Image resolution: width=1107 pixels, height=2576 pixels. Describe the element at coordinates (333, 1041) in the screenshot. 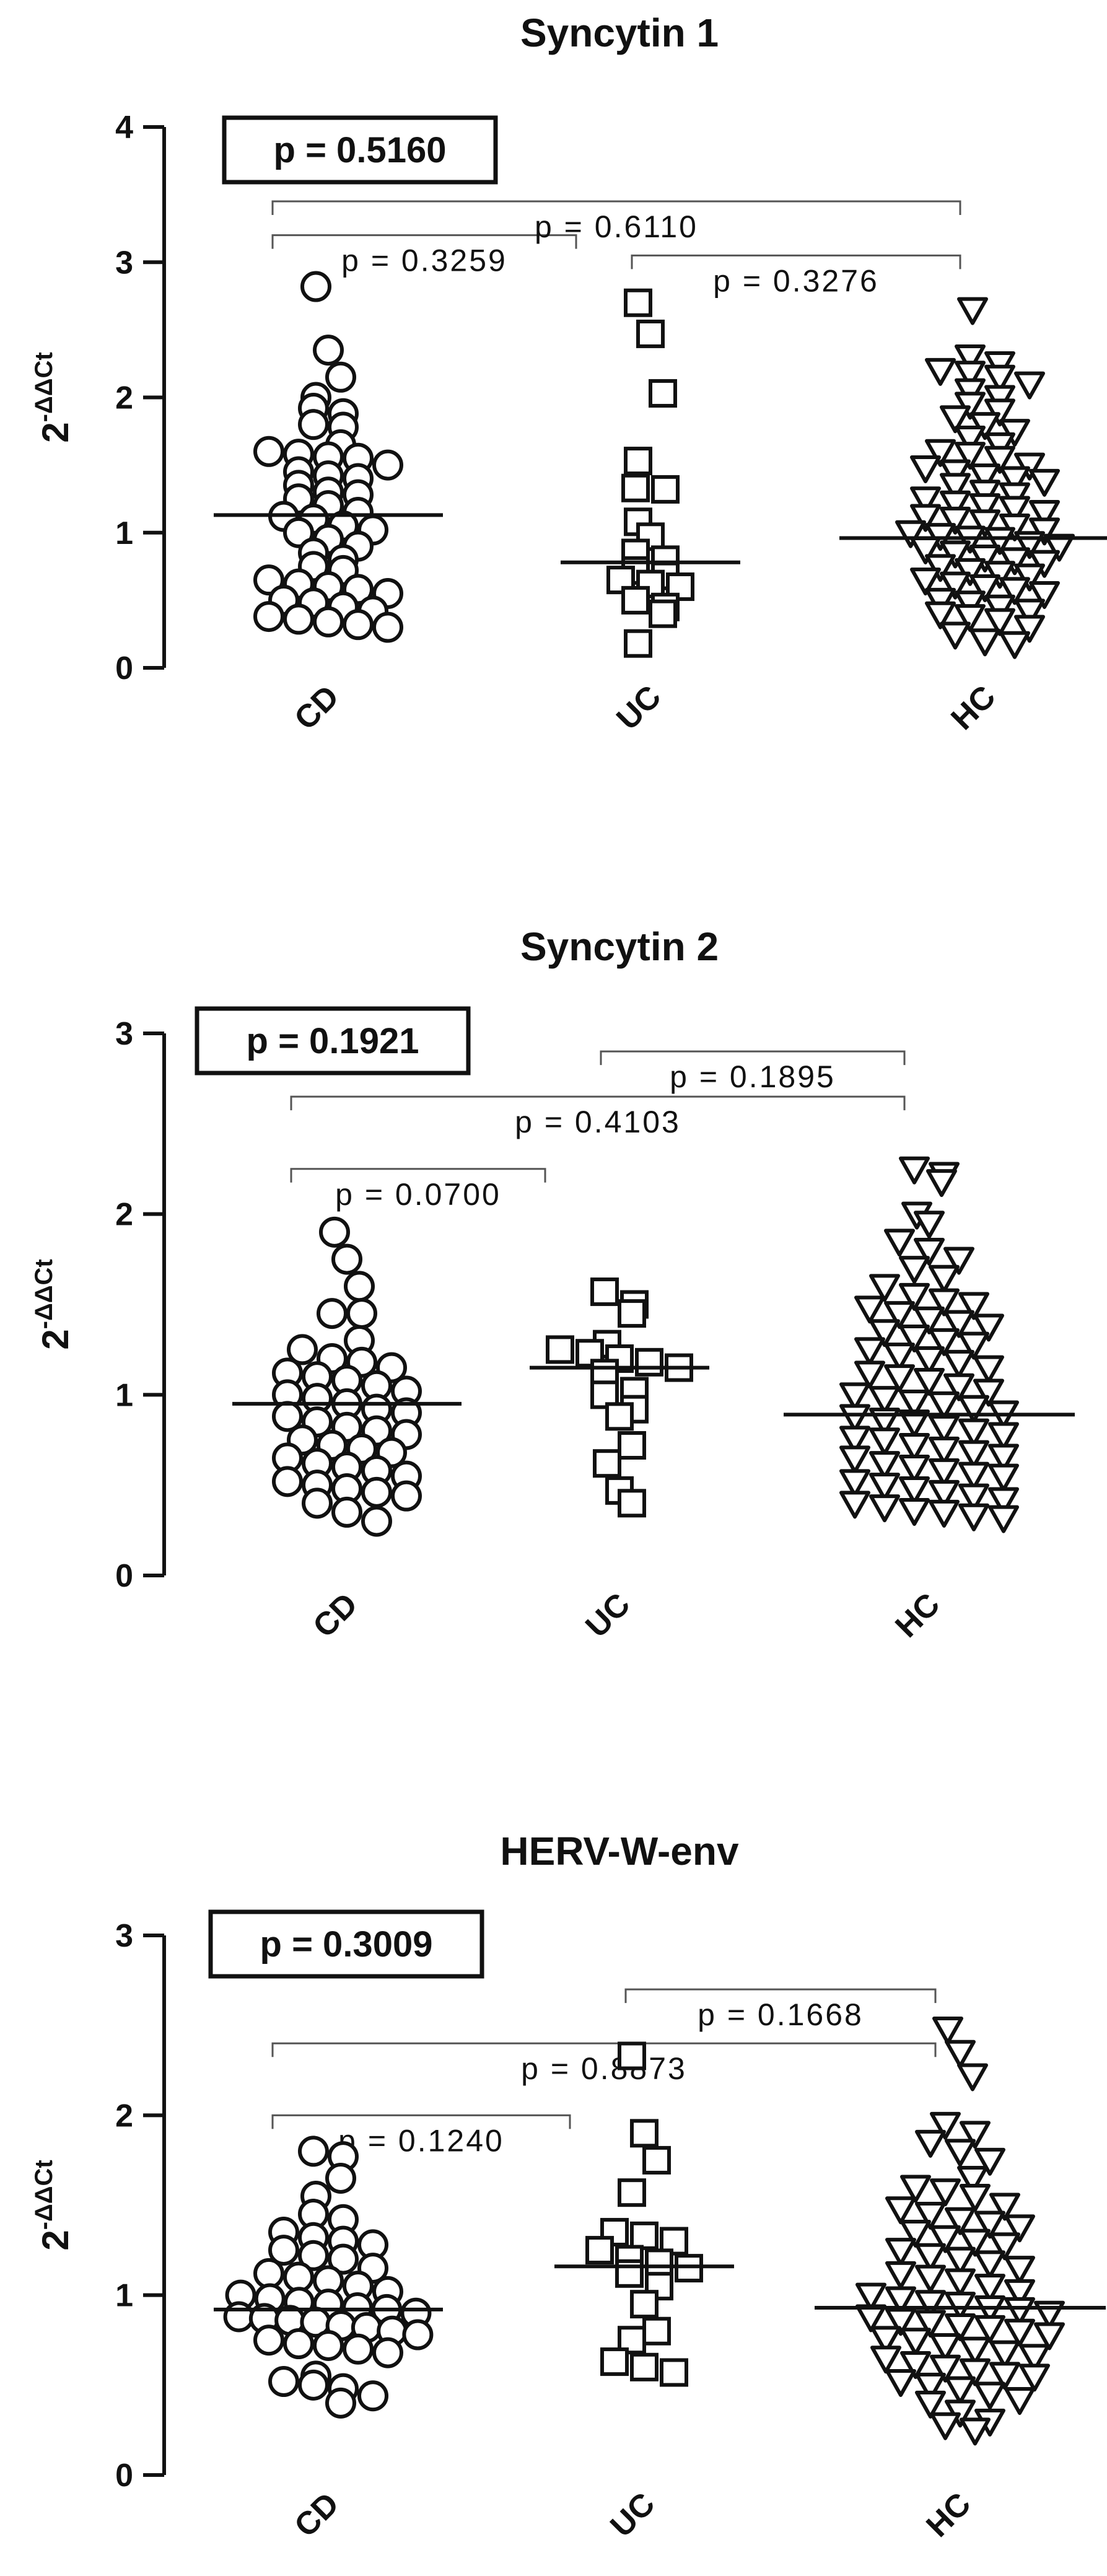

I see `main-p-value: p = 0.1921` at that location.